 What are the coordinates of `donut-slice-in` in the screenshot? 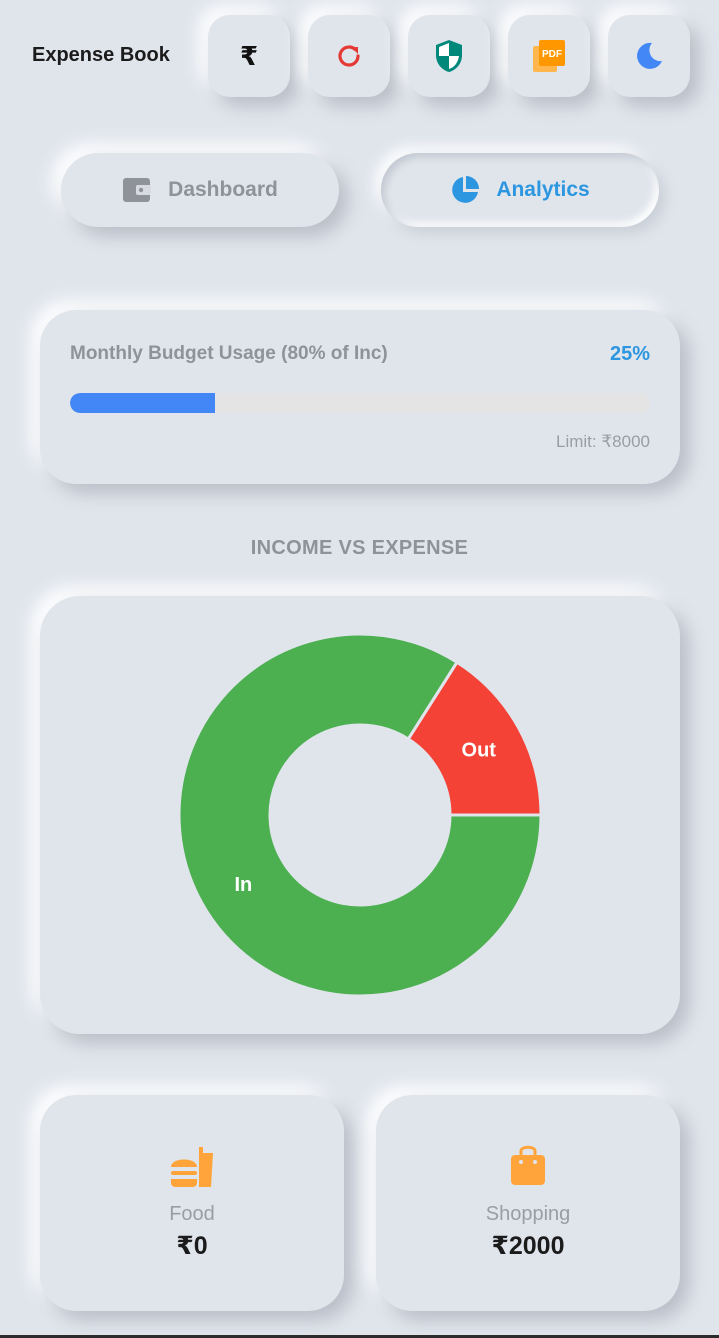 It's located at (360, 815).